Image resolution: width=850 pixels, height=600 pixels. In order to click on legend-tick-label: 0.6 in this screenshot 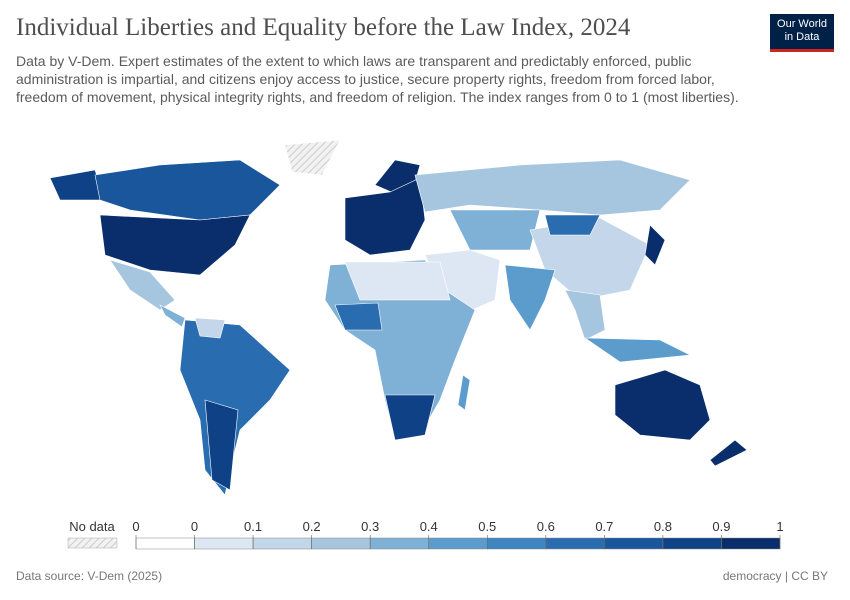, I will do `click(546, 526)`.